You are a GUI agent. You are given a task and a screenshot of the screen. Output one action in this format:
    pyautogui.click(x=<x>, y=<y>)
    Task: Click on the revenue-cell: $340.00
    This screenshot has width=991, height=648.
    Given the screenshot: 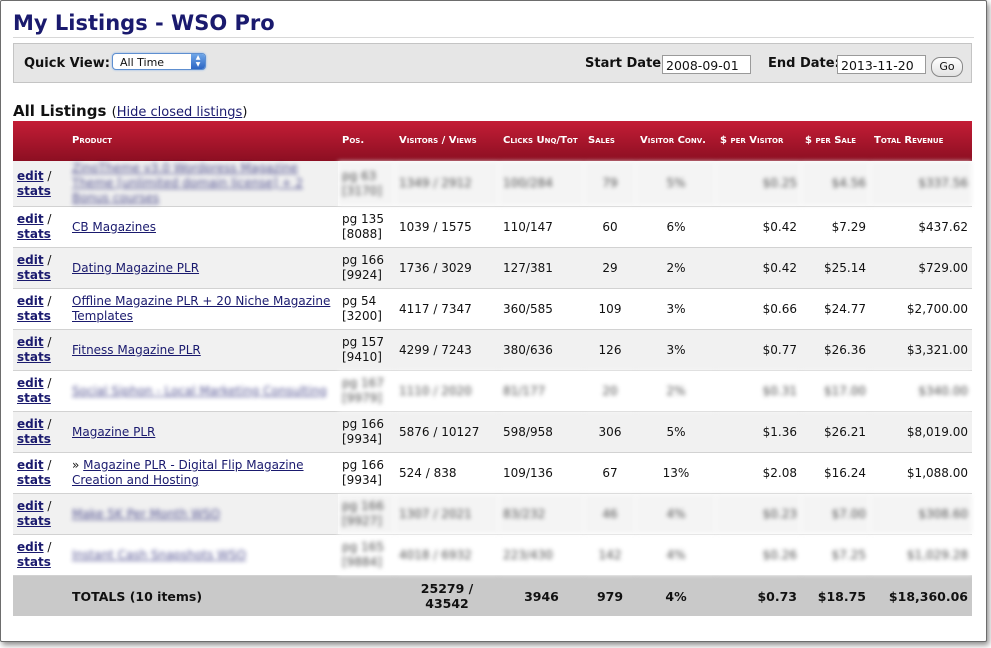 What is the action you would take?
    pyautogui.click(x=921, y=391)
    